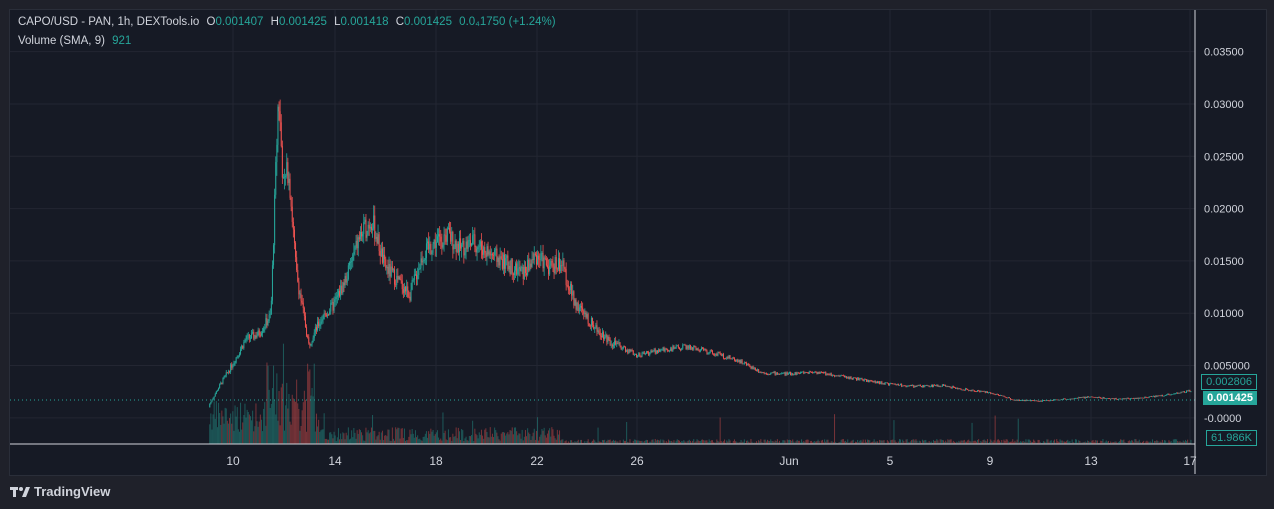 The width and height of the screenshot is (1274, 509). I want to click on time-axis: 10 14 18 22 26 Jun 5 9 13 17, so click(711, 461).